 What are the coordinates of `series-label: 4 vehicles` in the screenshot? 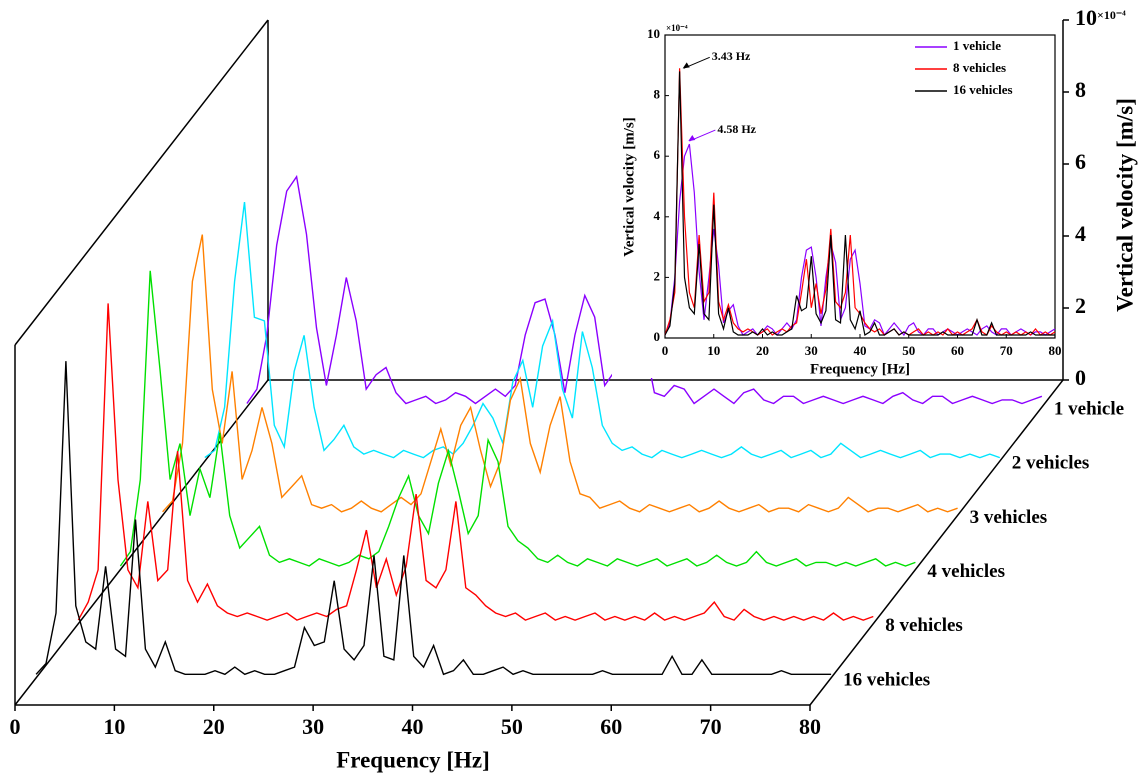 It's located at (966, 571).